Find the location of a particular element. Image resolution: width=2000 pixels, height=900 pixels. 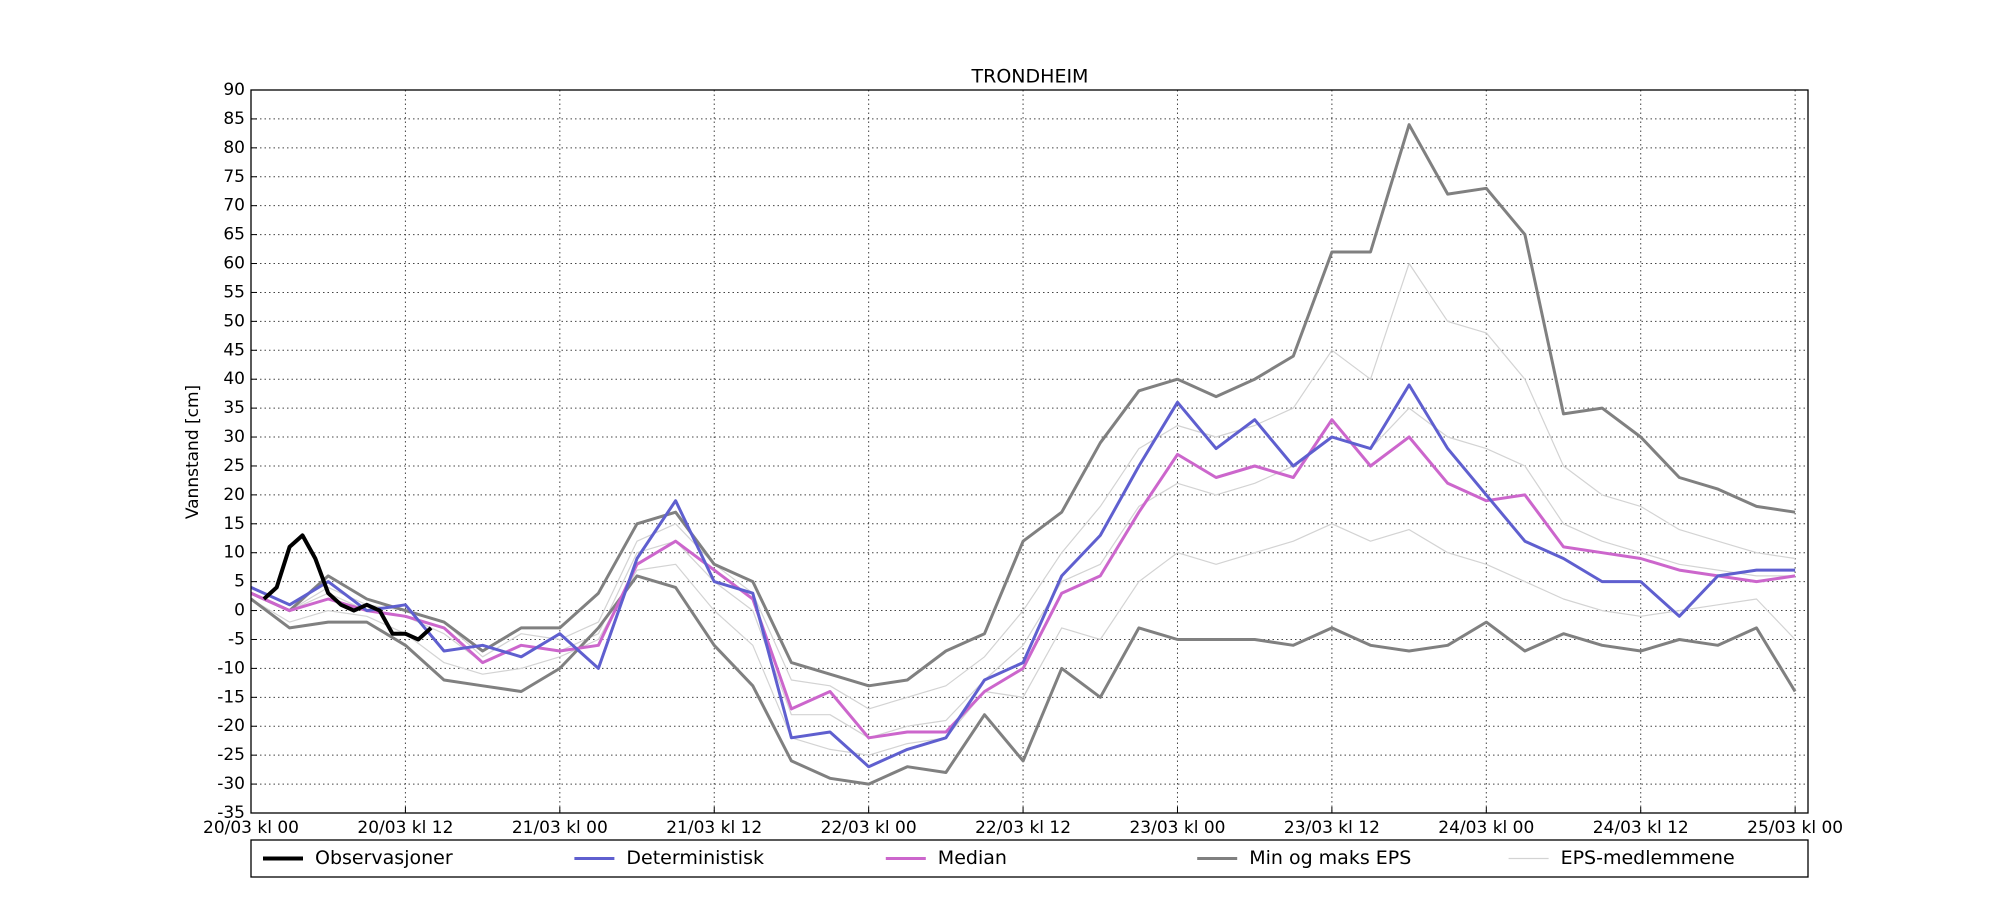

y-axis-label: Vannstand [cm] is located at coordinates (193, 452).